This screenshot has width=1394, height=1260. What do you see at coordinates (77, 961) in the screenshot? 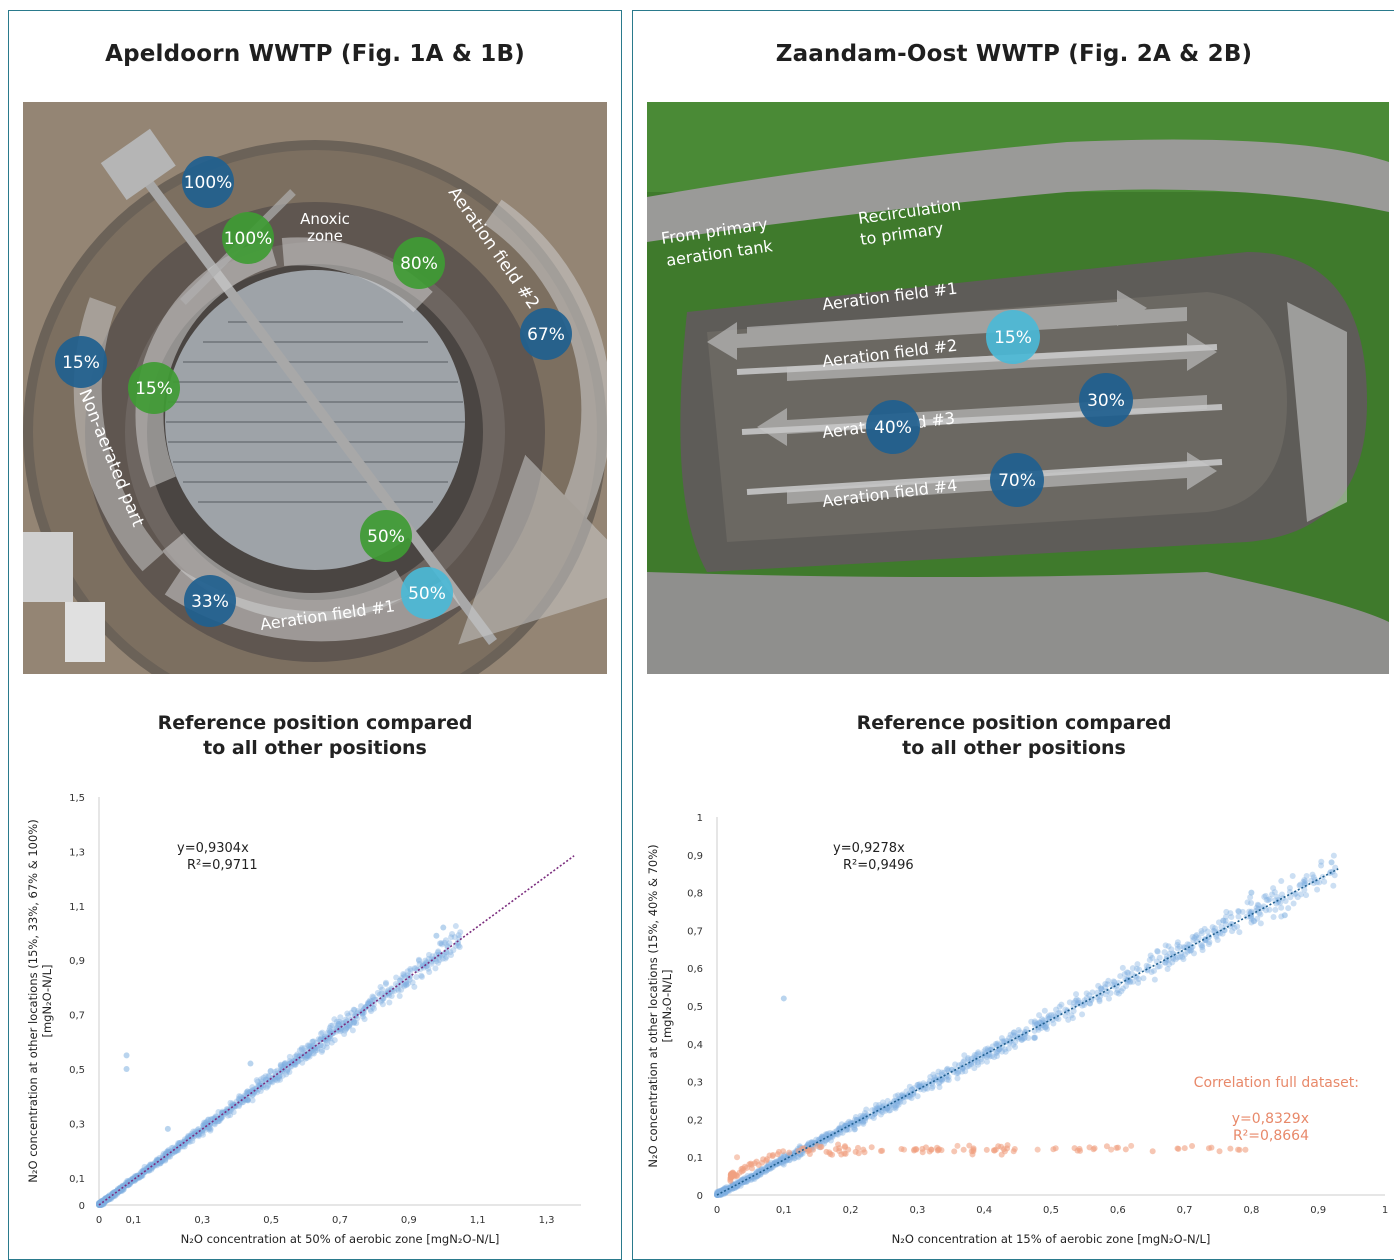
I see `y-tick-label: 0,9` at bounding box center [77, 961].